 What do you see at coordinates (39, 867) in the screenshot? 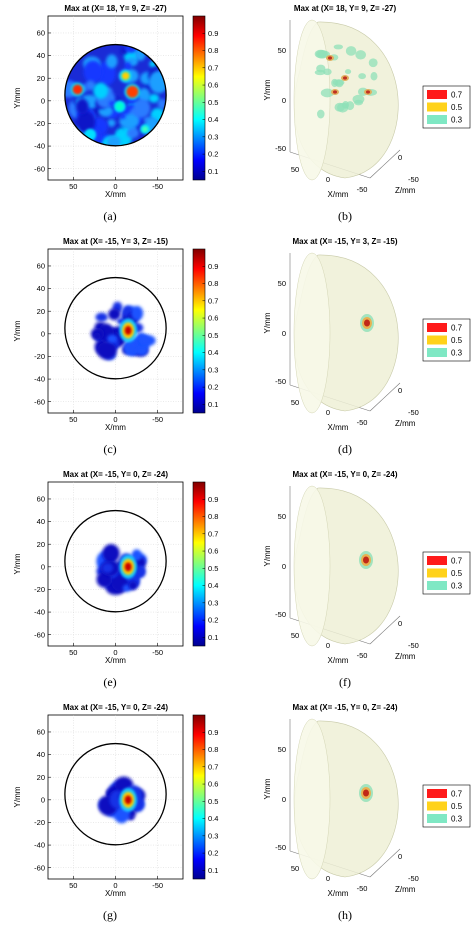
I see `y-tick-label: -60` at bounding box center [39, 867].